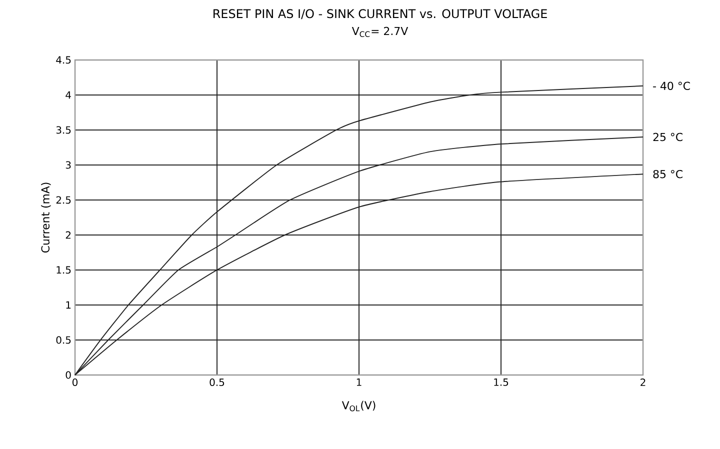 The width and height of the screenshot is (720, 449). I want to click on series-label: 25 °C, so click(667, 137).